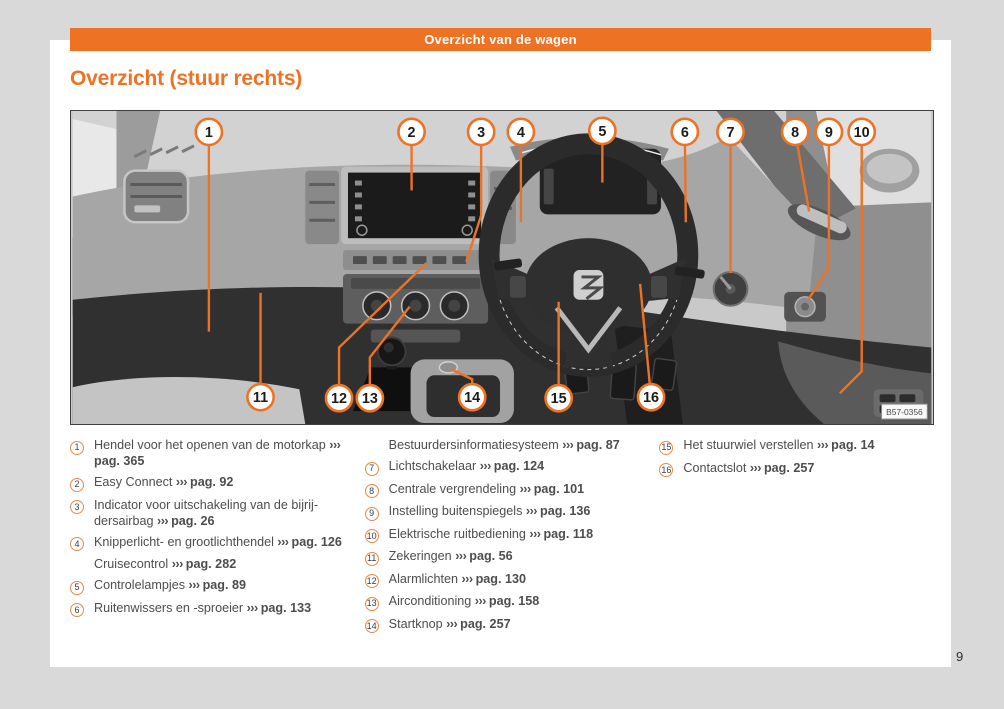  What do you see at coordinates (164, 151) in the screenshot?
I see `speaker-grille` at bounding box center [164, 151].